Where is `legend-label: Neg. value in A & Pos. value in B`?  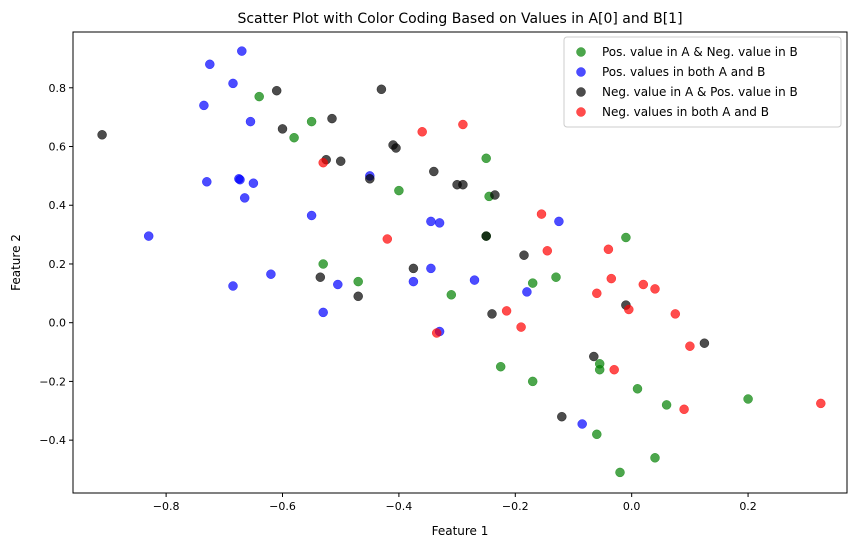
legend-label: Neg. value in A & Pos. value in B is located at coordinates (700, 92).